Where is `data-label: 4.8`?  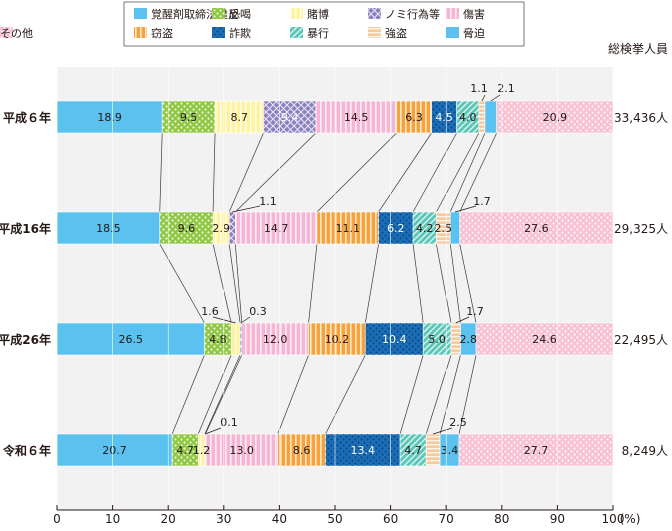 data-label: 4.8 is located at coordinates (218, 339).